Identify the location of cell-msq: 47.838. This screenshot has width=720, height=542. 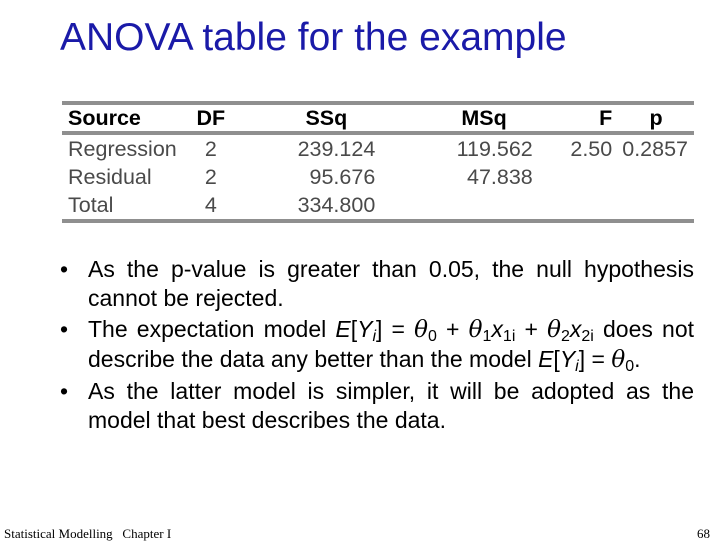
(499, 176).